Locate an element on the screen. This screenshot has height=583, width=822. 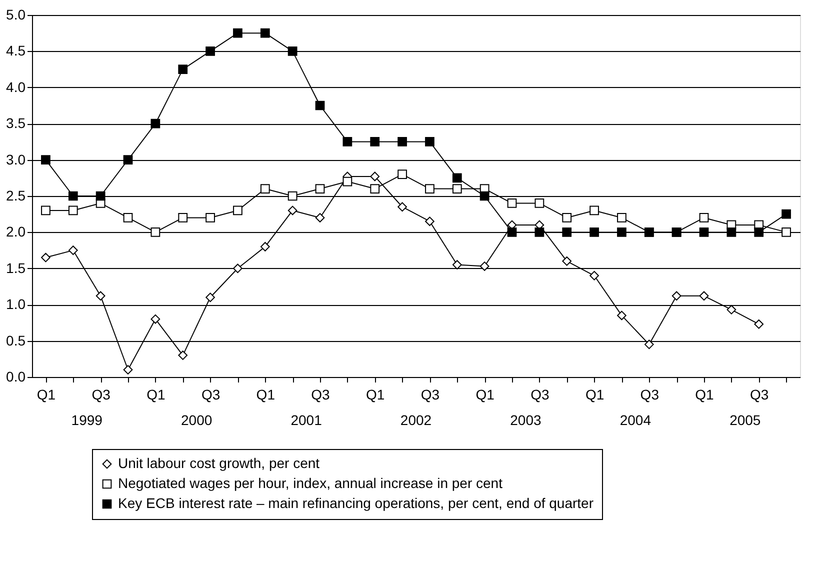
y-tick-label: 4.5 is located at coordinates (16, 50).